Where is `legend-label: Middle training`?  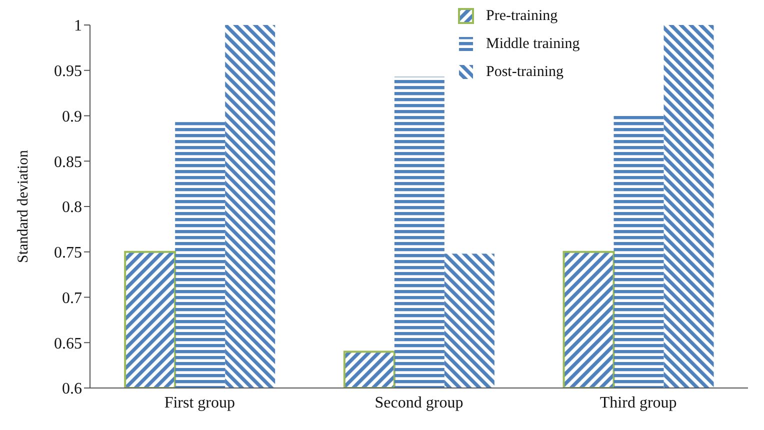 legend-label: Middle training is located at coordinates (533, 44).